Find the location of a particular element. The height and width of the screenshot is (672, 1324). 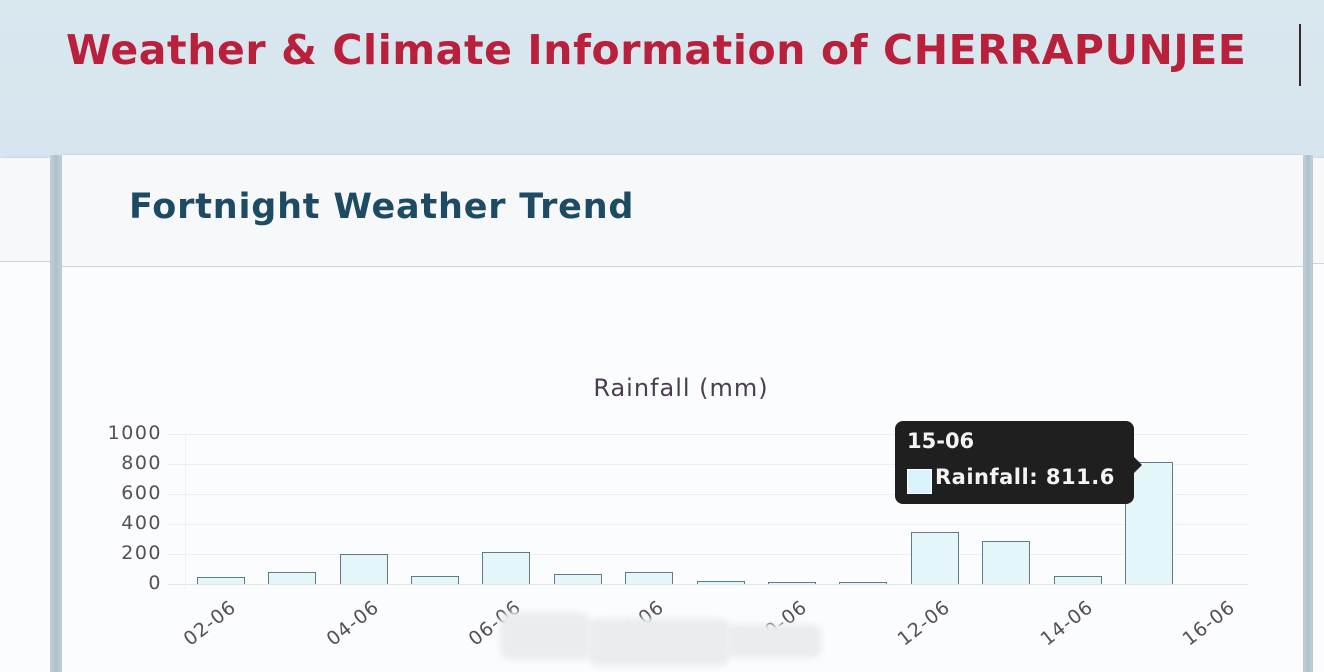

previous-card is located at coordinates (25, 415).